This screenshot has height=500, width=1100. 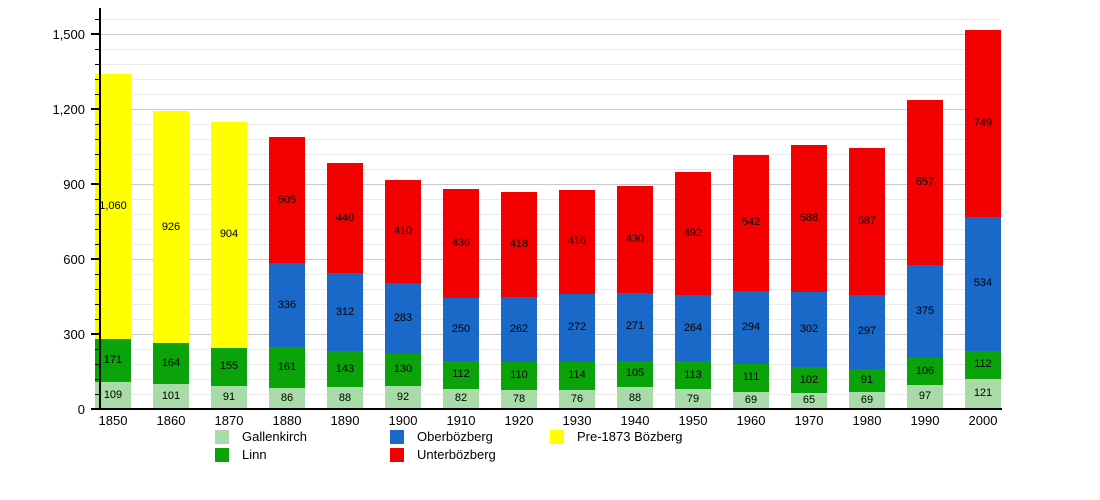 I want to click on bar-segment-linn: 143, so click(x=345, y=369).